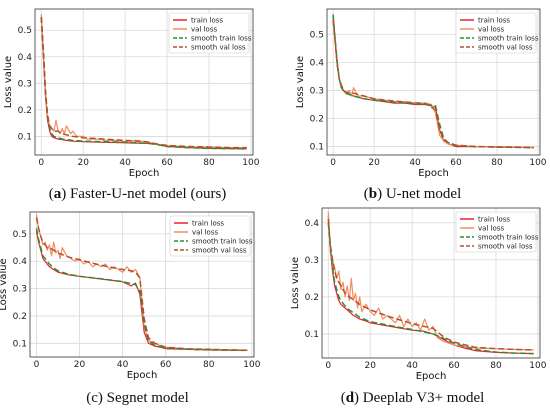  What do you see at coordinates (137, 398) in the screenshot?
I see `caption-c: (c) Segnet model` at bounding box center [137, 398].